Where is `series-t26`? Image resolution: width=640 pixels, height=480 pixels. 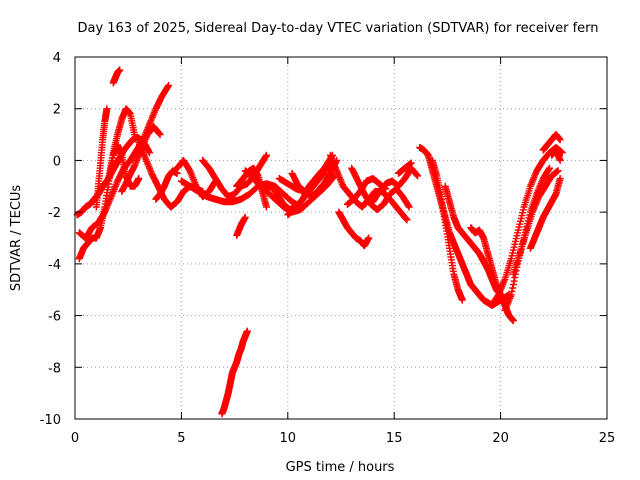
series-t26 is located at coordinates (405, 168).